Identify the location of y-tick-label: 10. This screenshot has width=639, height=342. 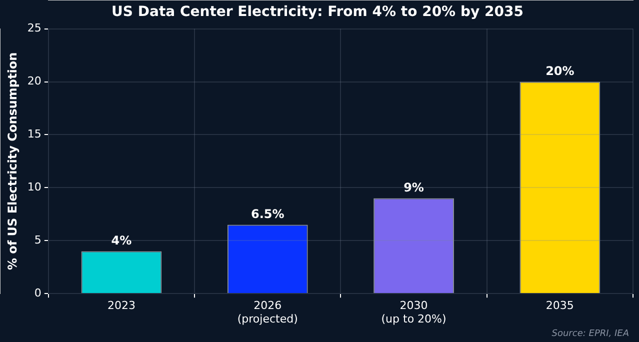
(34, 187).